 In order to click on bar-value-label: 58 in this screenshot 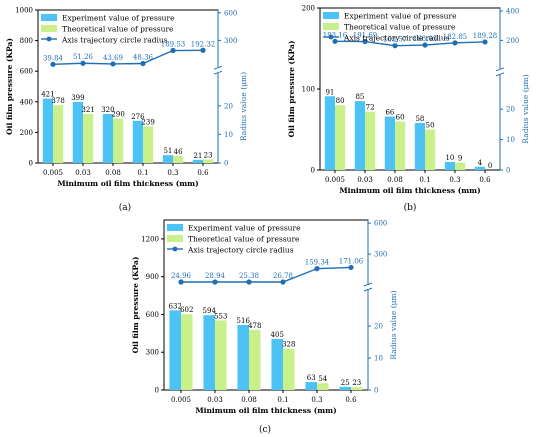, I will do `click(419, 119)`.